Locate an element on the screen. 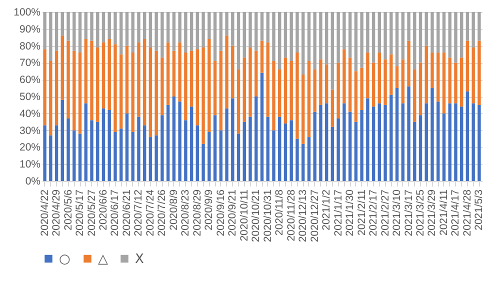 This screenshot has width=500, height=281. y-tick-label: 80% is located at coordinates (29, 46).